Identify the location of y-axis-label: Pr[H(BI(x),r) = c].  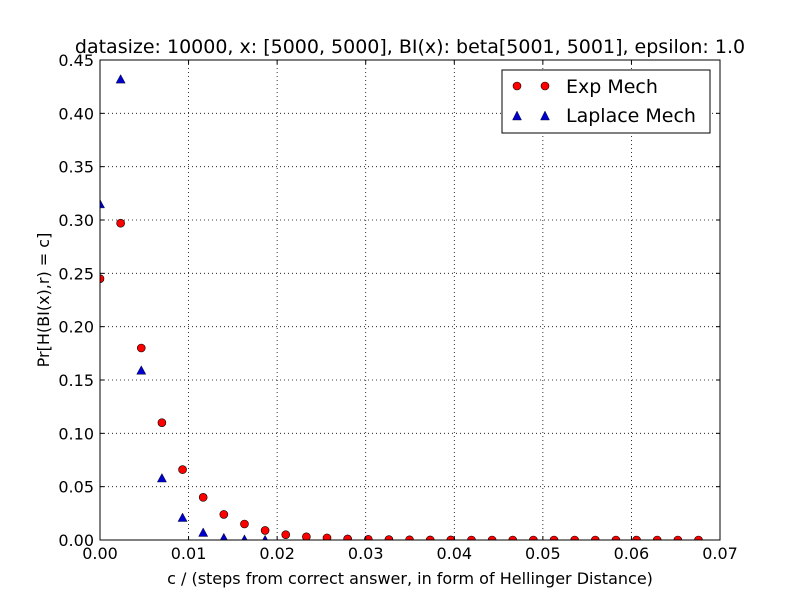
(43, 300).